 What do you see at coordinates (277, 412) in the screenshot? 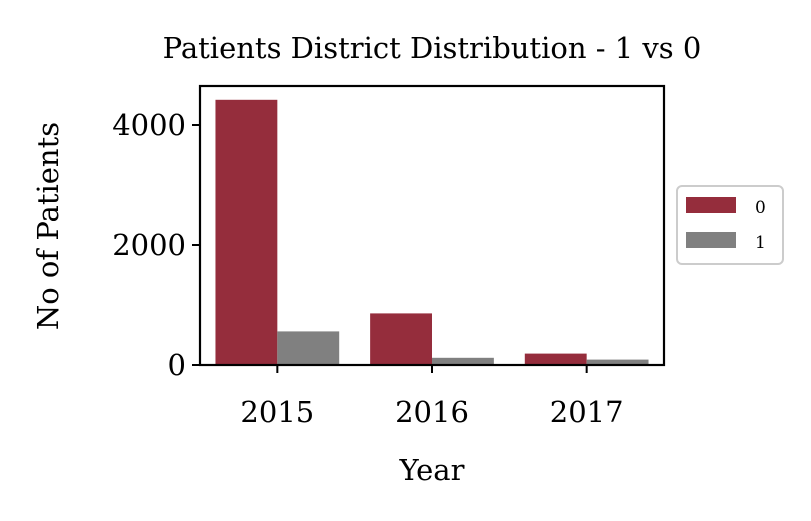
I see `x-tick-label-2015: 2015` at bounding box center [277, 412].